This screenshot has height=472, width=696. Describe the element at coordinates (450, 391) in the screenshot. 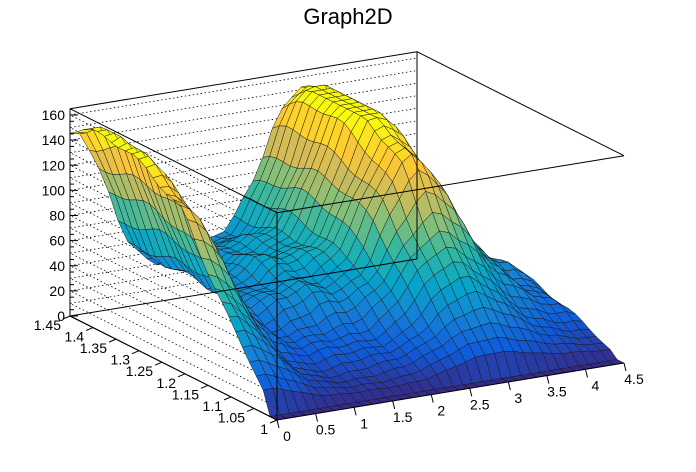

I see `x-axis-line` at that location.